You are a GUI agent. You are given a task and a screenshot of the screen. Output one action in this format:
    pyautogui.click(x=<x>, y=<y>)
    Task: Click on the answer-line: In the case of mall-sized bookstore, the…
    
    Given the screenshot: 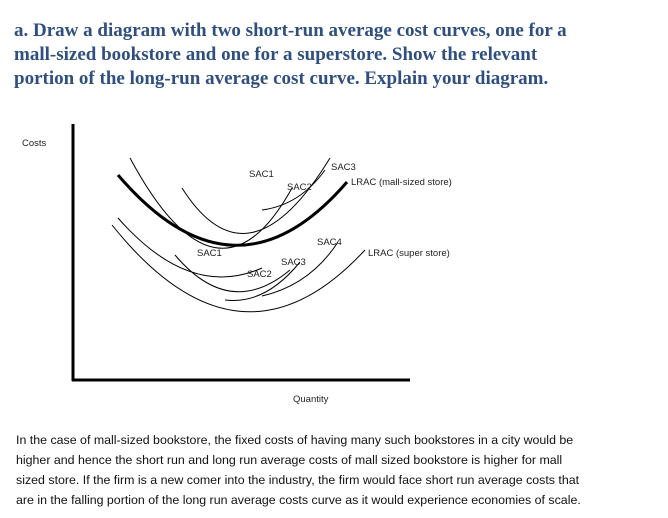 What is the action you would take?
    pyautogui.click(x=294, y=440)
    